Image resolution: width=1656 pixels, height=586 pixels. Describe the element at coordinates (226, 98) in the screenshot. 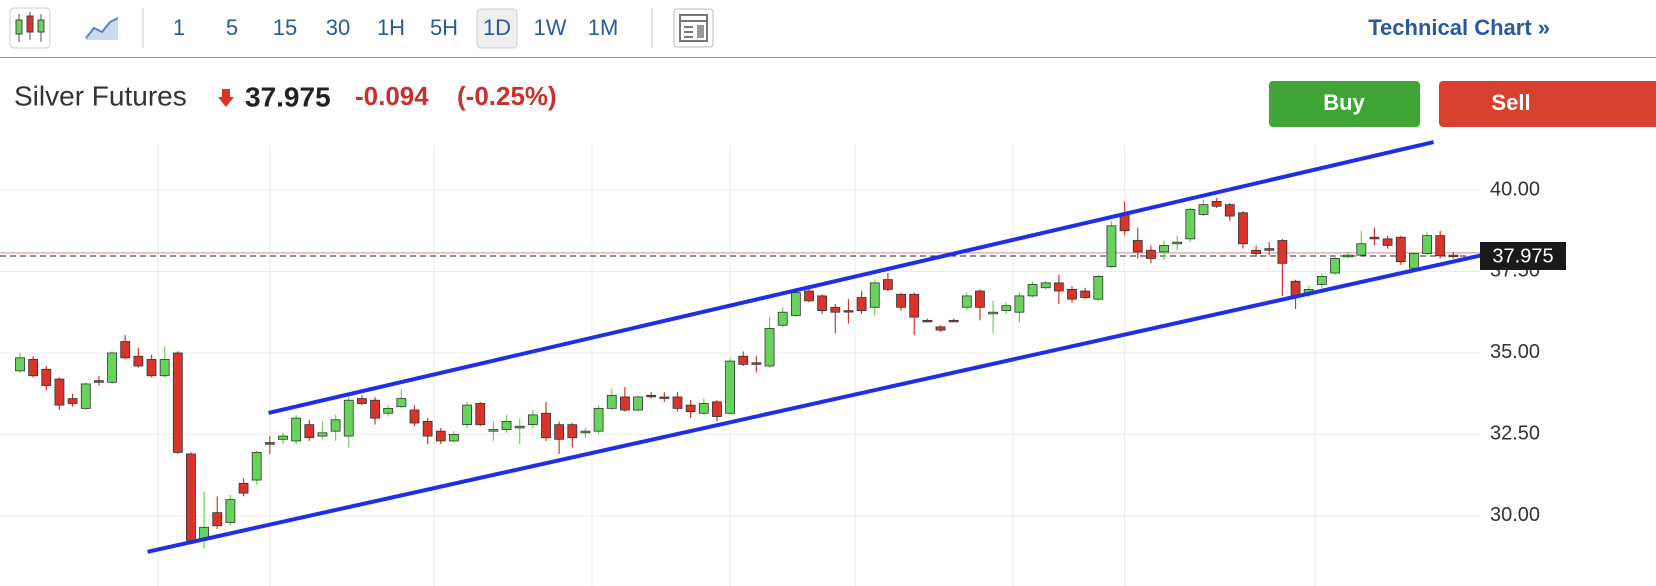

I see `down-arrow` at that location.